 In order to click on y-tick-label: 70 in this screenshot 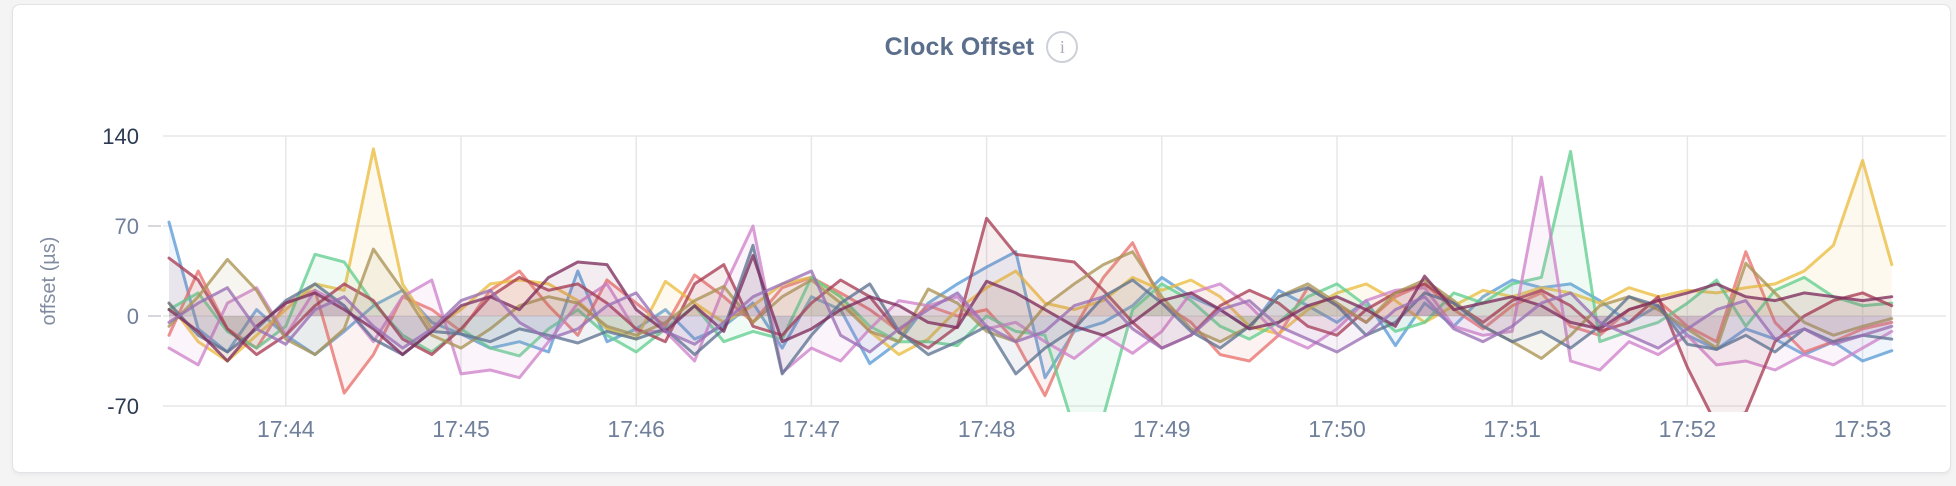, I will do `click(127, 226)`.